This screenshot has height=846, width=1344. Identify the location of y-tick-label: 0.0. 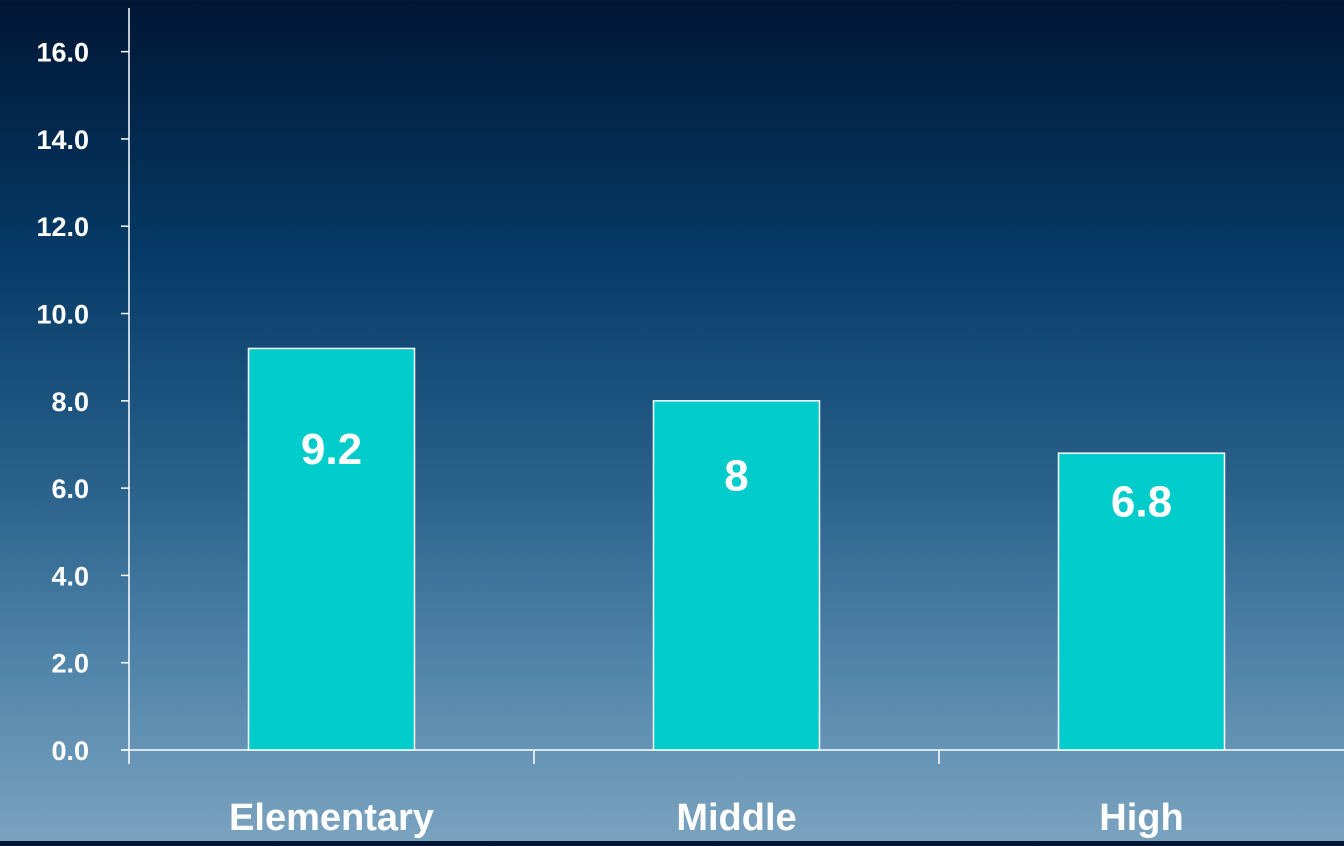
(70, 751).